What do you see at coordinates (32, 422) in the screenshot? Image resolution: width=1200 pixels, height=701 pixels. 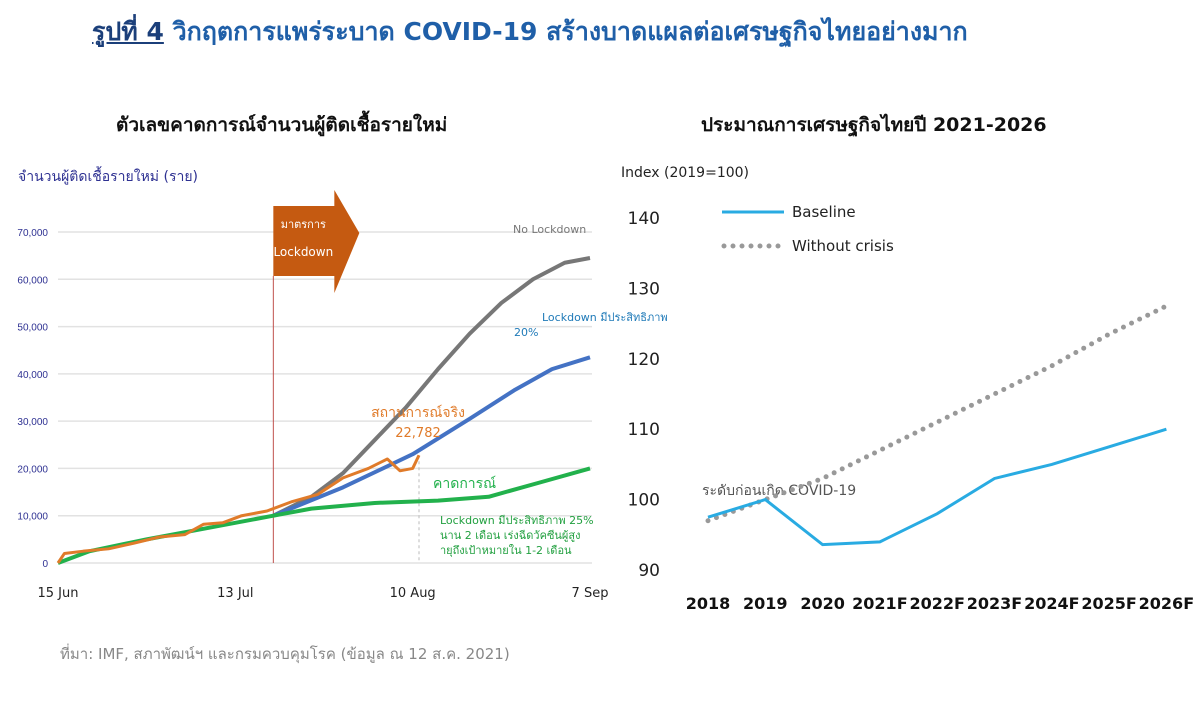 I see `y-tick-label: 30,000` at bounding box center [32, 422].